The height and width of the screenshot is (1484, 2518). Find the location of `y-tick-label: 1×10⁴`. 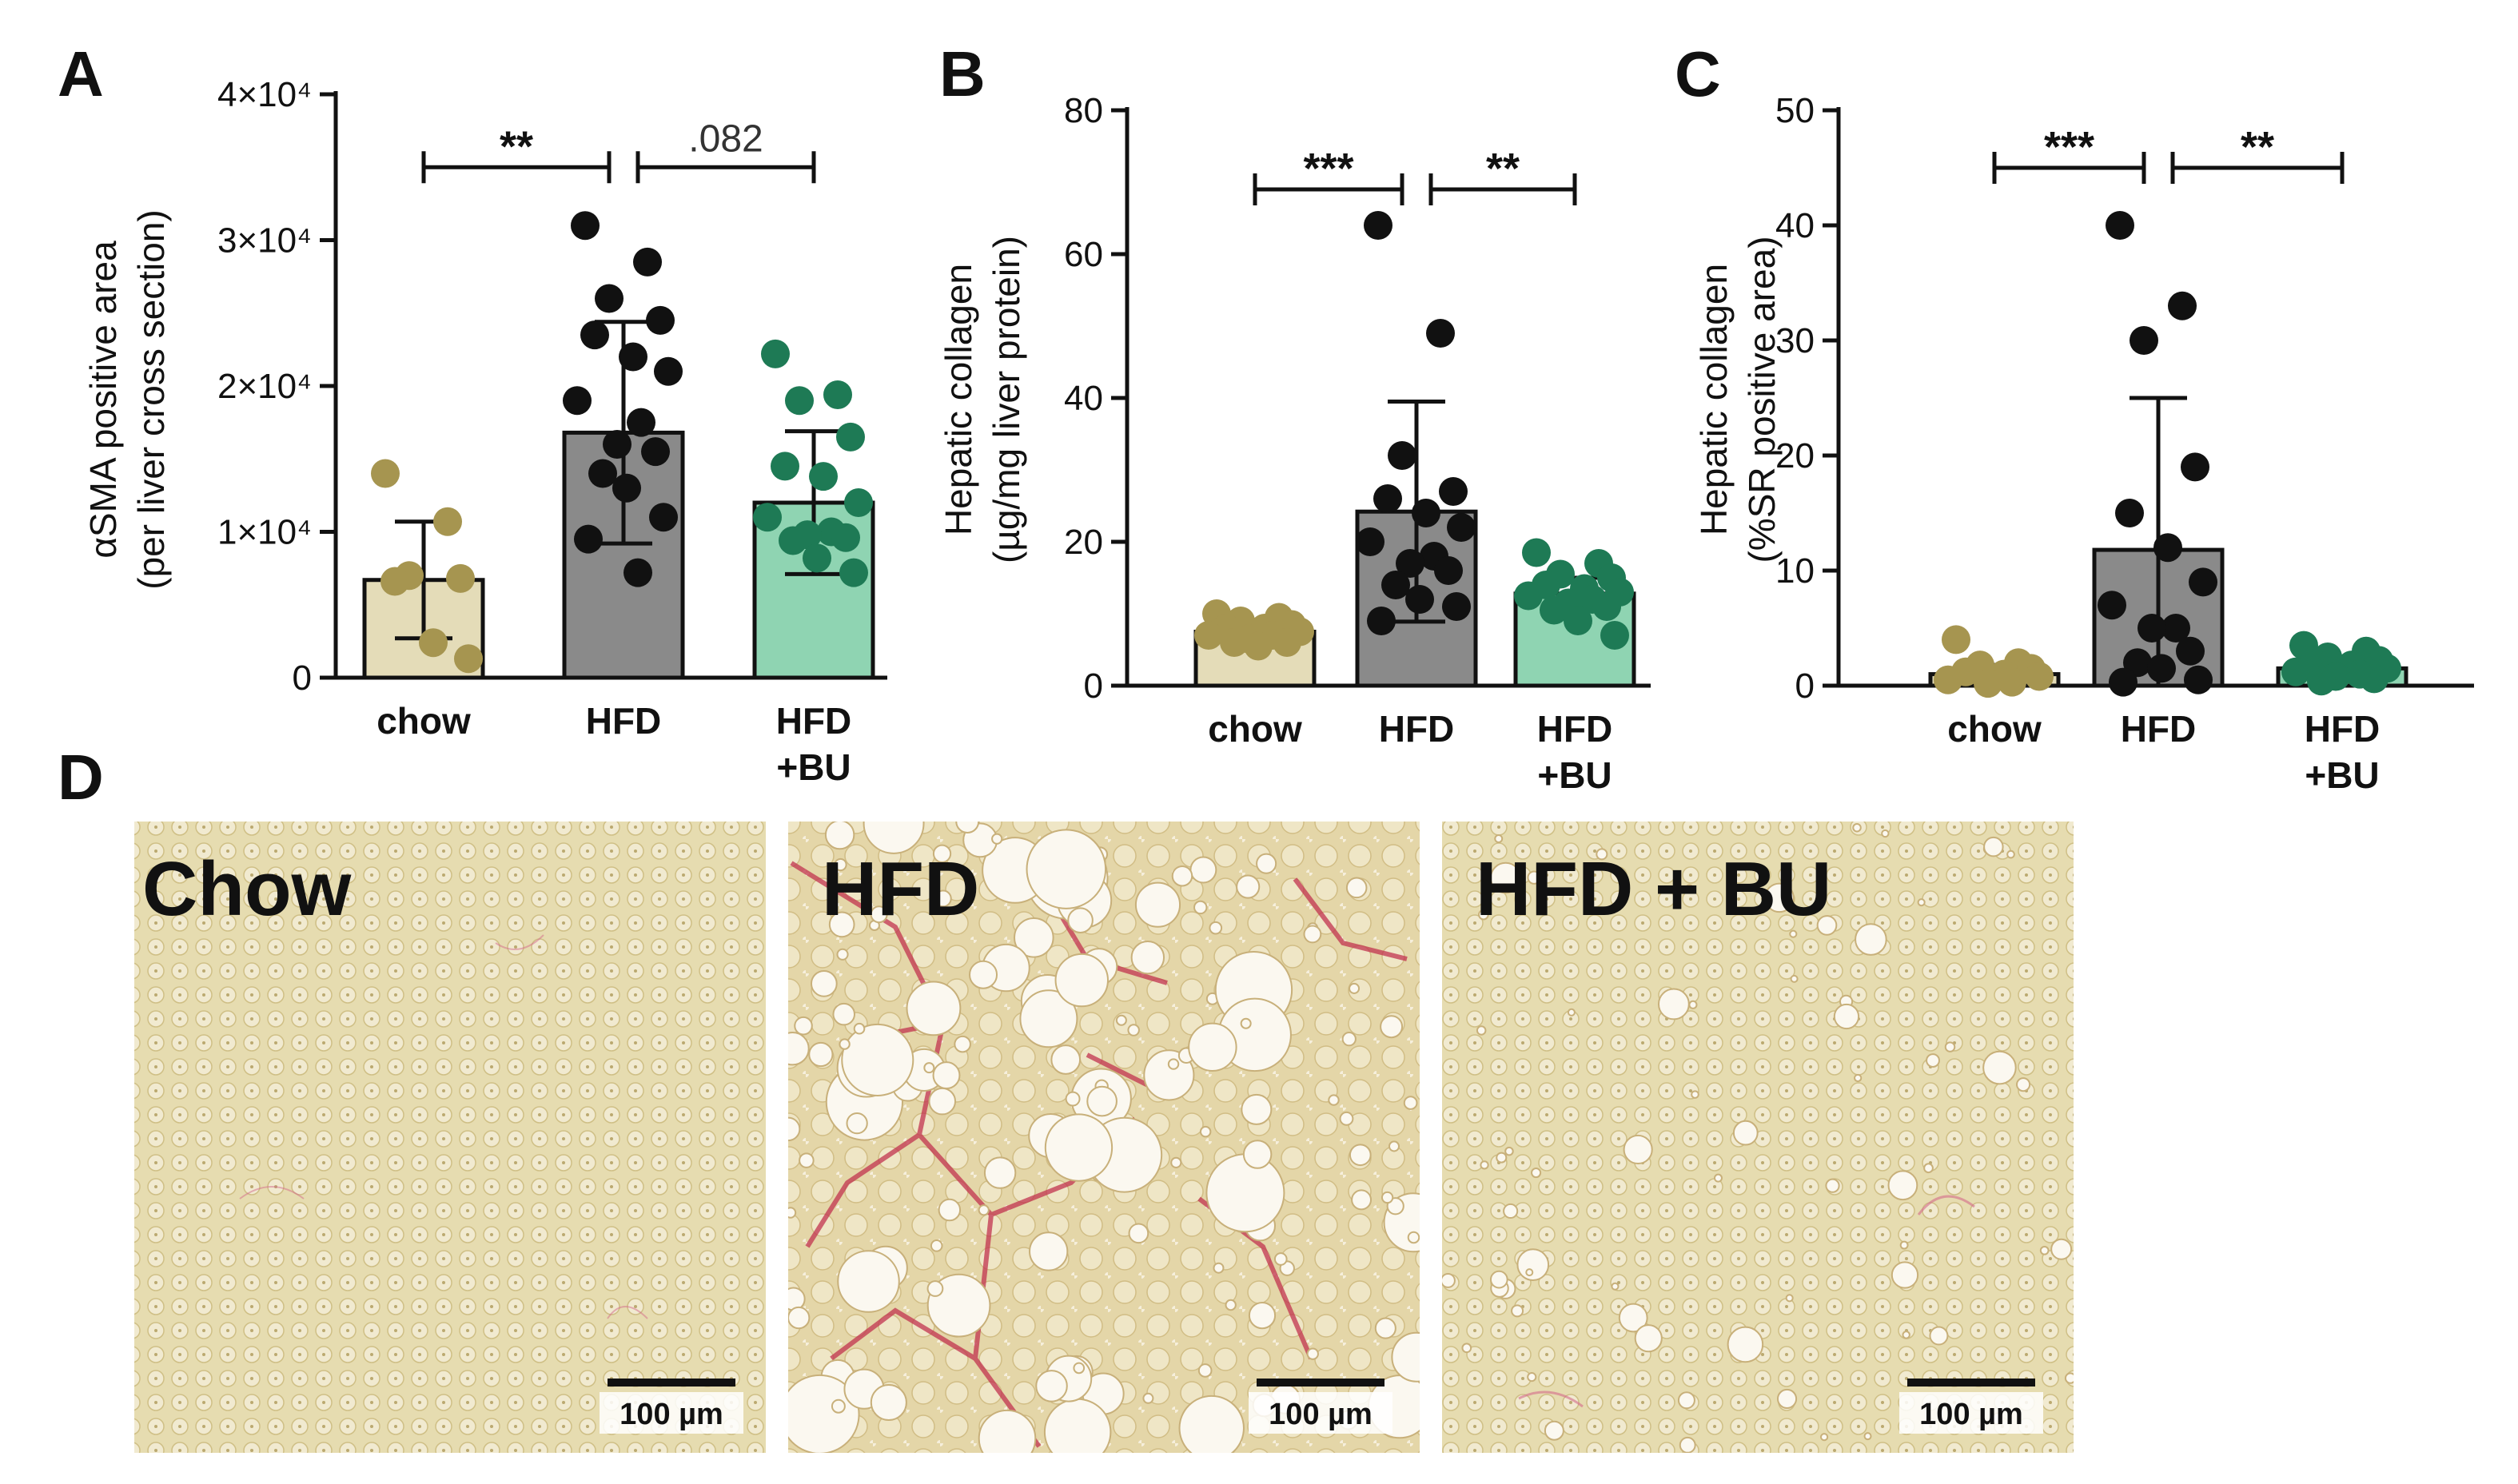

y-tick-label: 1×10⁴ is located at coordinates (264, 532).